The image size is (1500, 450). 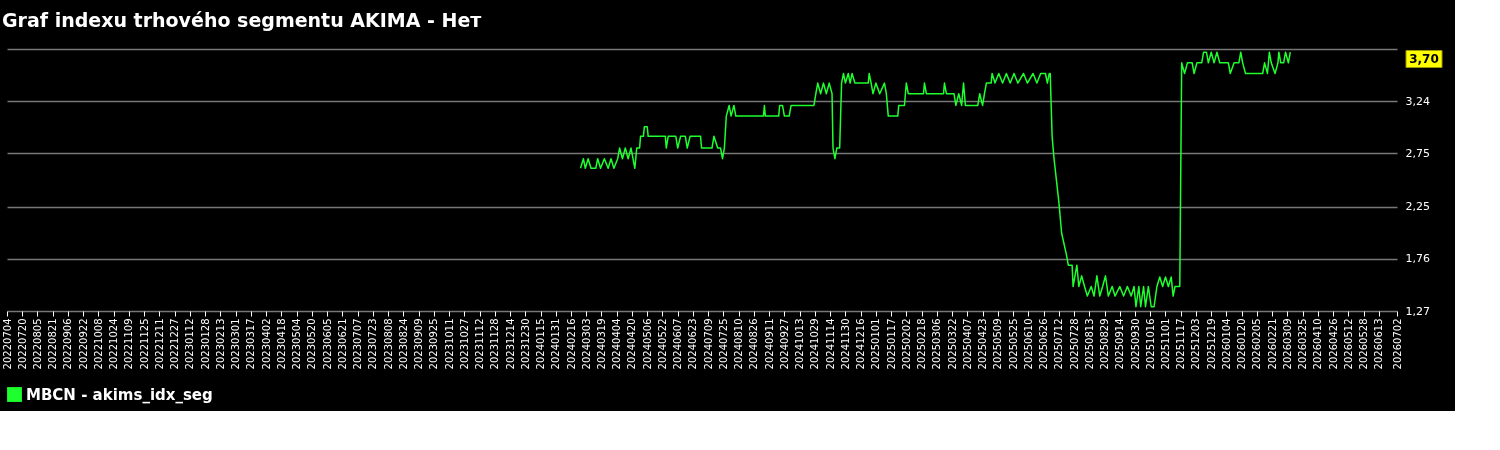 What do you see at coordinates (266, 344) in the screenshot?
I see `x-tick-label: 20230402` at bounding box center [266, 344].